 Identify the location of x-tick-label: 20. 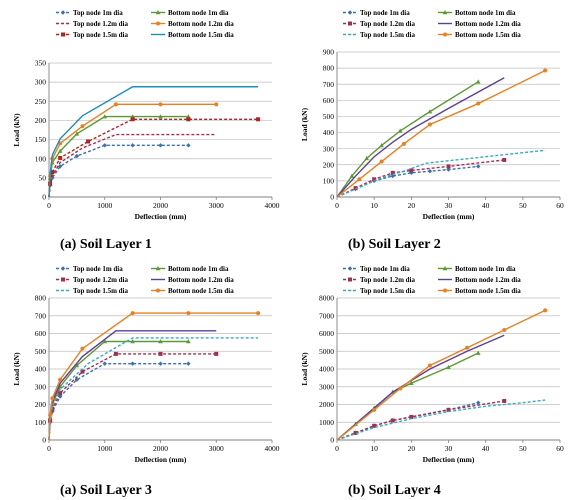
(412, 205).